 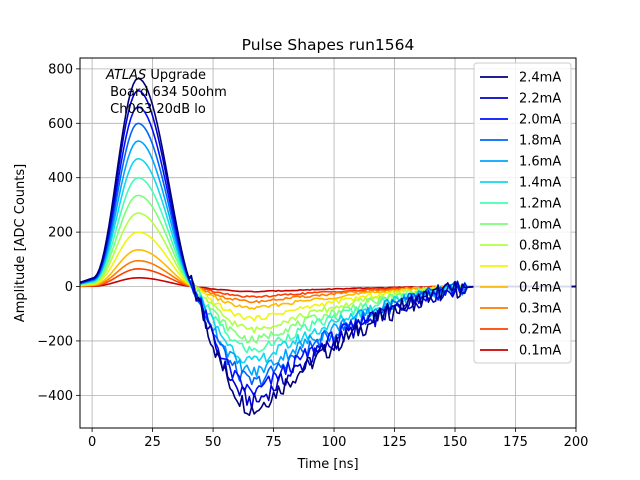 What do you see at coordinates (540, 120) in the screenshot?
I see `legend-label-2.0mA: 2.0mA` at bounding box center [540, 120].